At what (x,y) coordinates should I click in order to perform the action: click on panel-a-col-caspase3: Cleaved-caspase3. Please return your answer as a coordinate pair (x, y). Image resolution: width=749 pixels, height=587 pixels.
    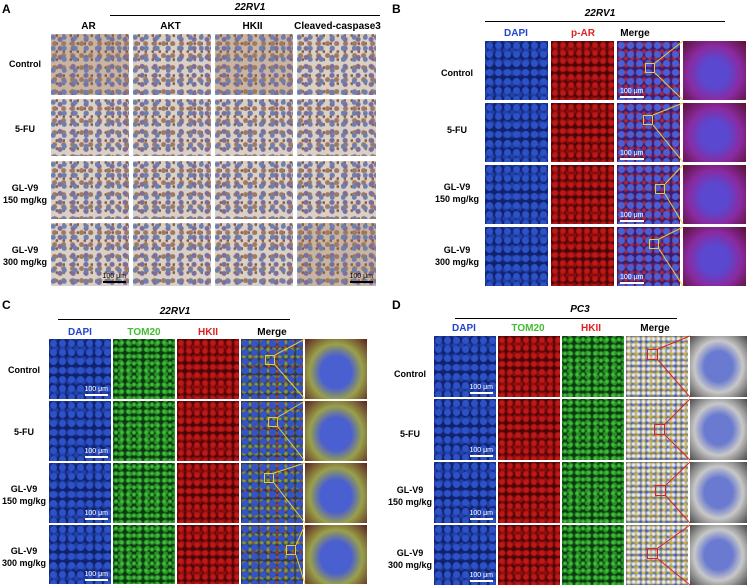
    Looking at the image, I should click on (337, 26).